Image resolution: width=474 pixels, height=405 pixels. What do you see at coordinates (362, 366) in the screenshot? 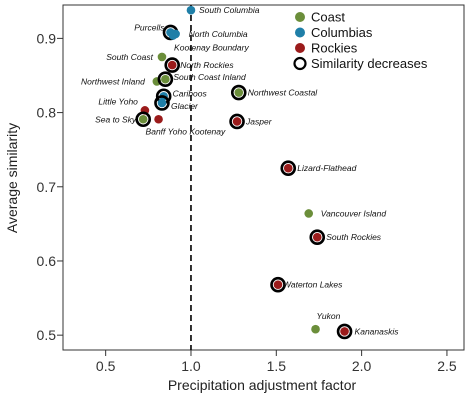
I see `x-tick-label: 2.0` at bounding box center [362, 366].